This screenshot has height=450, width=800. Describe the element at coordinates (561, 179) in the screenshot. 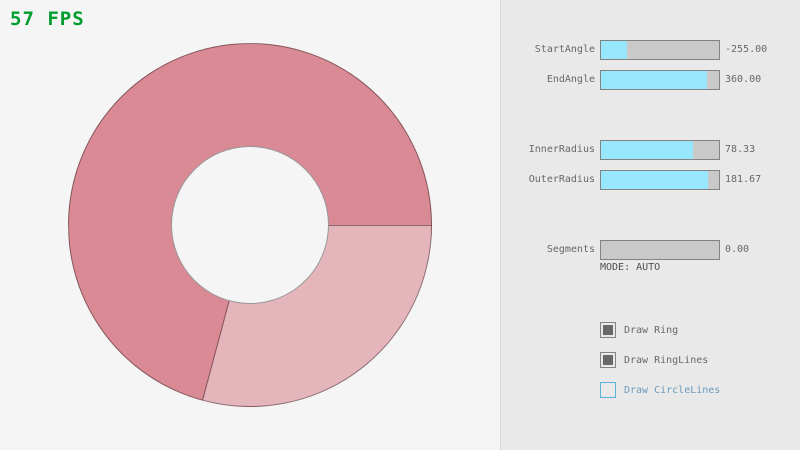

I see `outer-radius-label: OuterRadius` at that location.